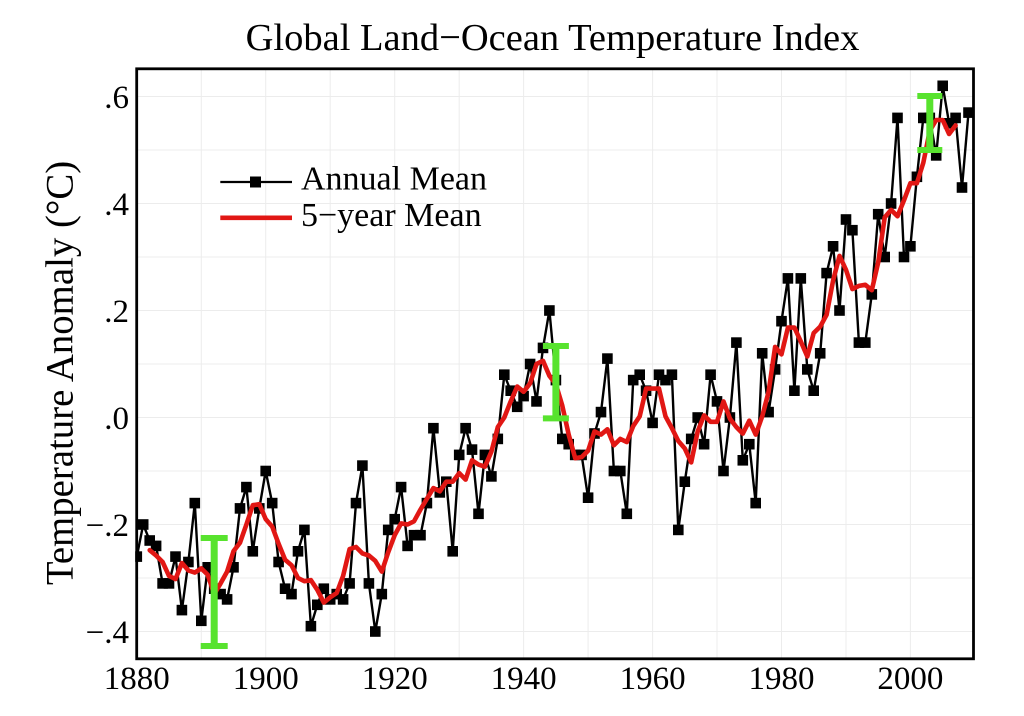 This screenshot has width=1024, height=716. Describe the element at coordinates (116, 312) in the screenshot. I see `svg-text: .2` at that location.